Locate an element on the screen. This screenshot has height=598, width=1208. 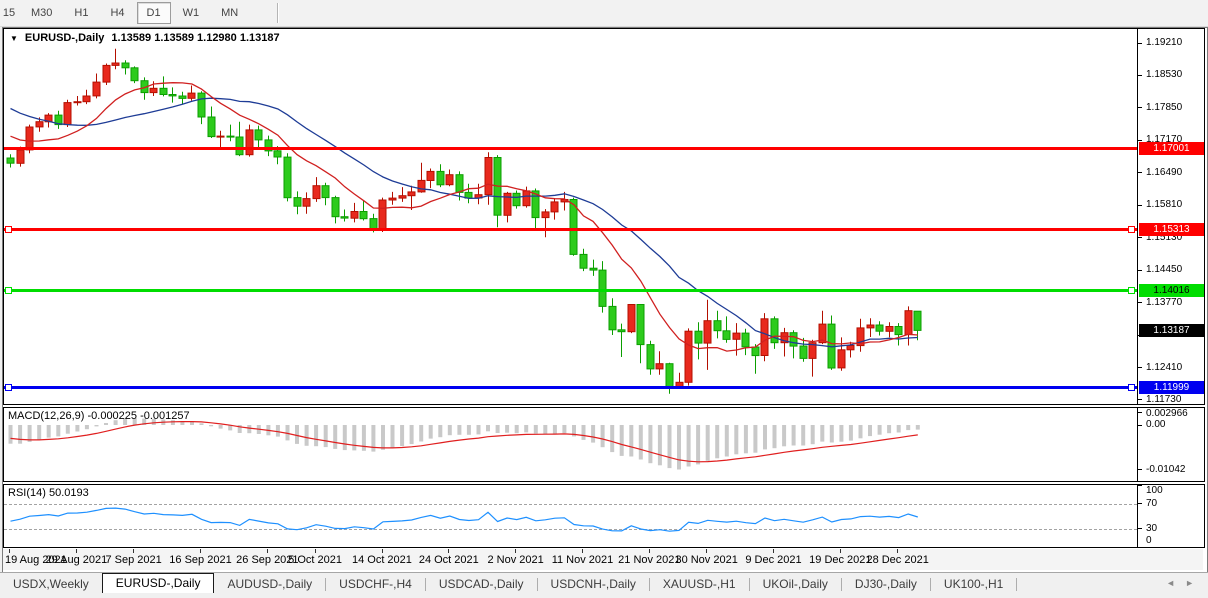
rsi-axis: 100 70 30 0 is located at coordinates (1170, 516).